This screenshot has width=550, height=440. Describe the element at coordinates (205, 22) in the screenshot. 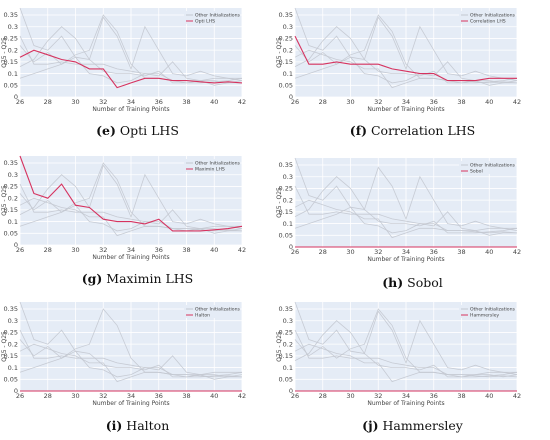

I see `legend-label-highlight: Opti LHS` at that location.